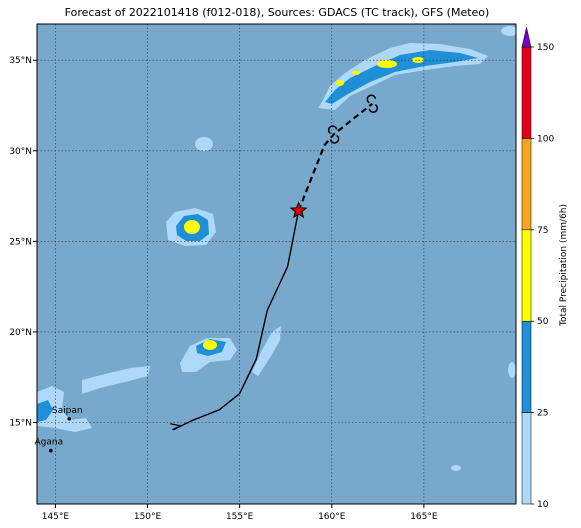  What do you see at coordinates (20, 423) in the screenshot?
I see `lat-tick-label: 15°N` at bounding box center [20, 423].